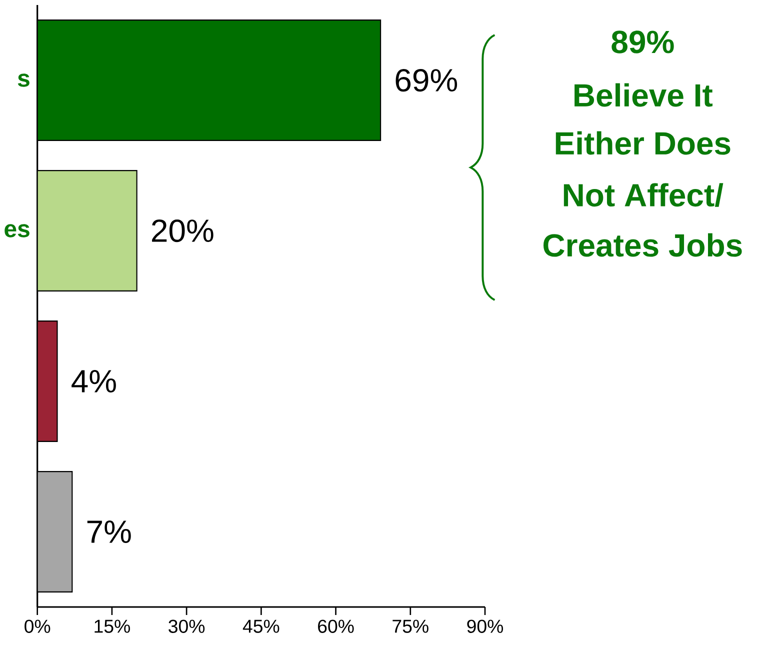 This screenshot has height=669, width=780. What do you see at coordinates (485, 626) in the screenshot?
I see `x-tick-label: 90%` at bounding box center [485, 626].